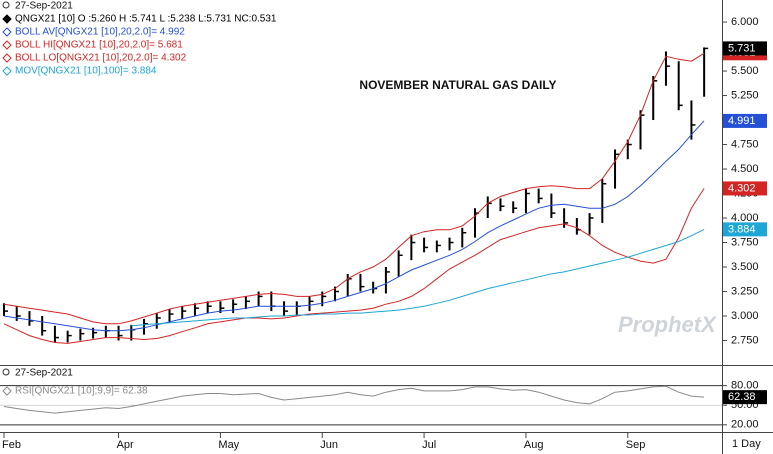 This screenshot has width=773, height=454. Describe the element at coordinates (99, 45) in the screenshot. I see `legend-label: BOLL HI[QNGX21 [10],20,2.0]= 5.681` at that location.